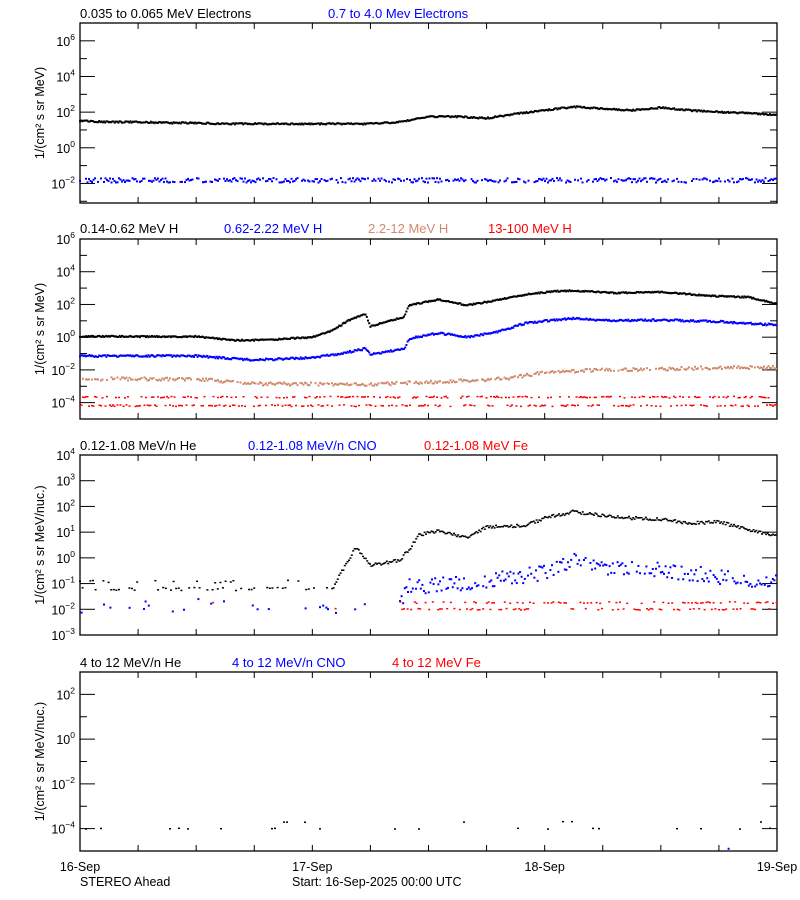  I want to click on tick-exponent: 3, so click(72, 477).